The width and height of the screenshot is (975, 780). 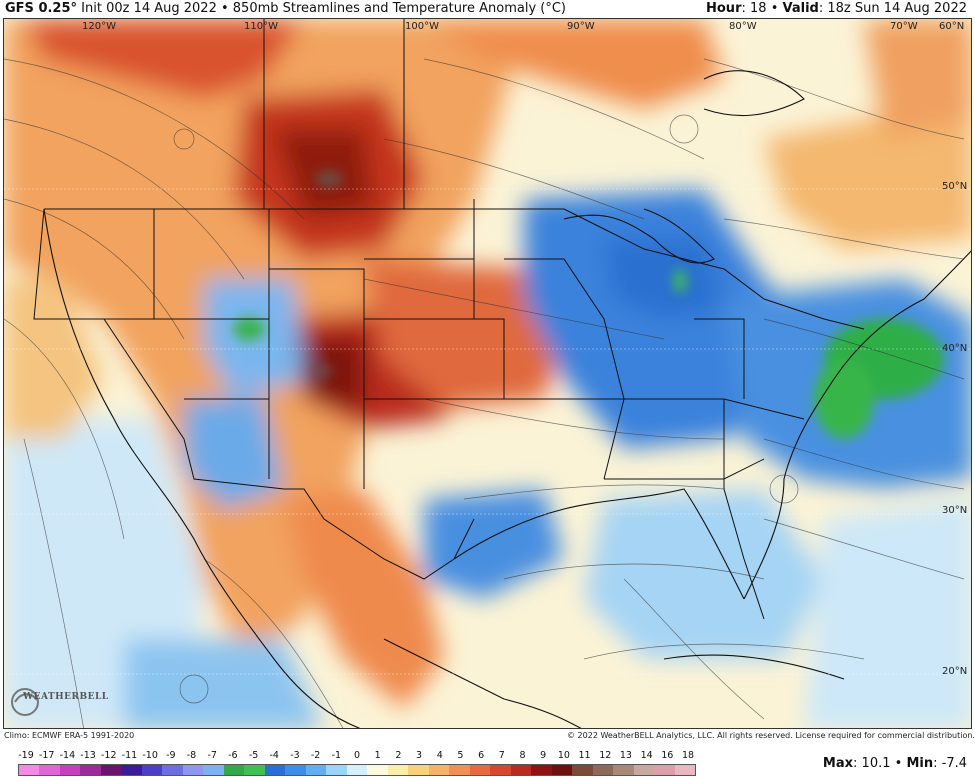 What do you see at coordinates (108, 755) in the screenshot?
I see `scale-tick-label: -12` at bounding box center [108, 755].